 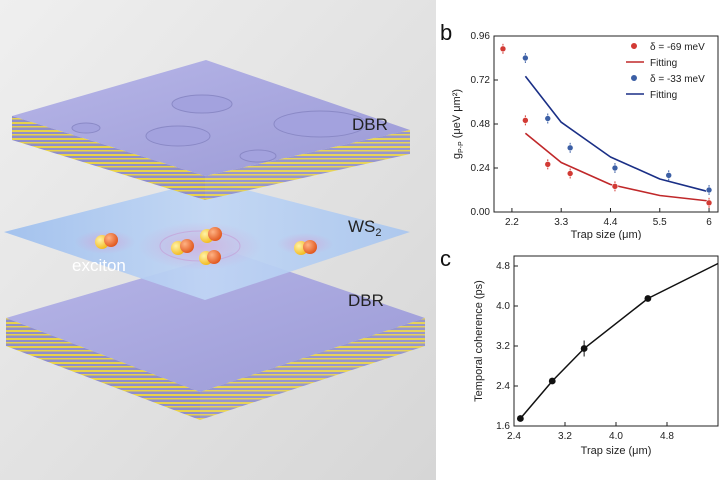 What do you see at coordinates (565, 436) in the screenshot?
I see `chart-c-xtick-label: 3.2` at bounding box center [565, 436].